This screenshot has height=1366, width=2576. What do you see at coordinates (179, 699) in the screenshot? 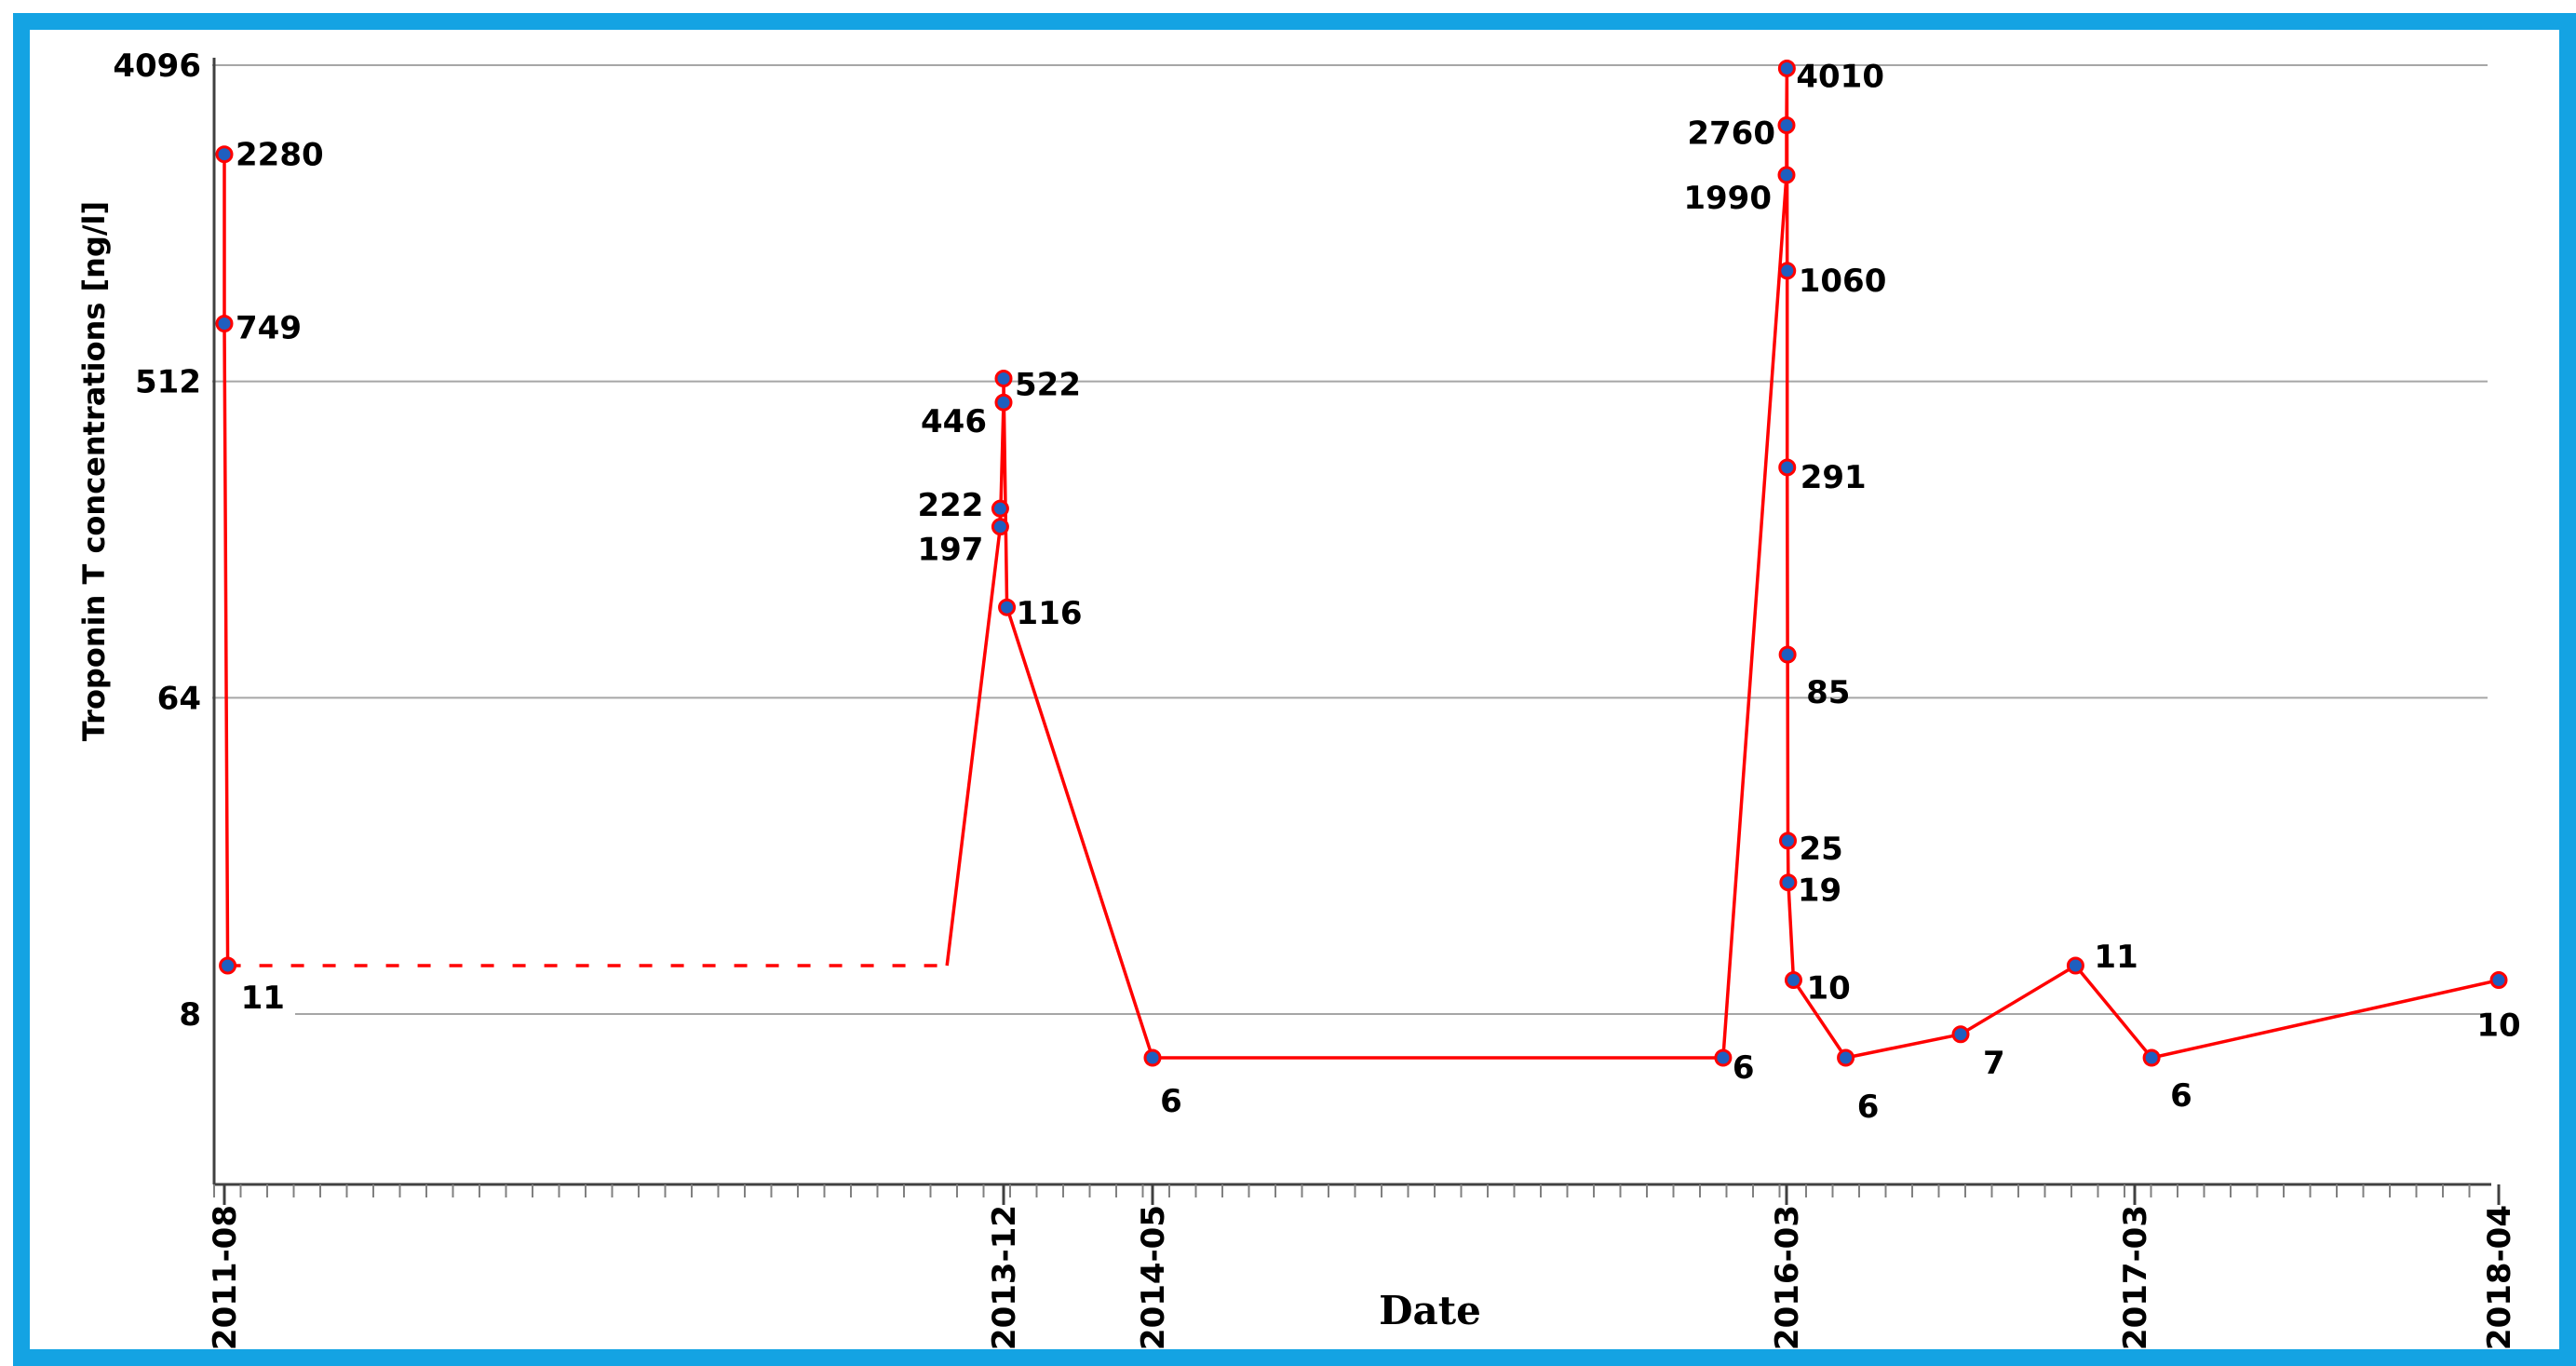
I see `y-tick-64: 64` at bounding box center [179, 699].